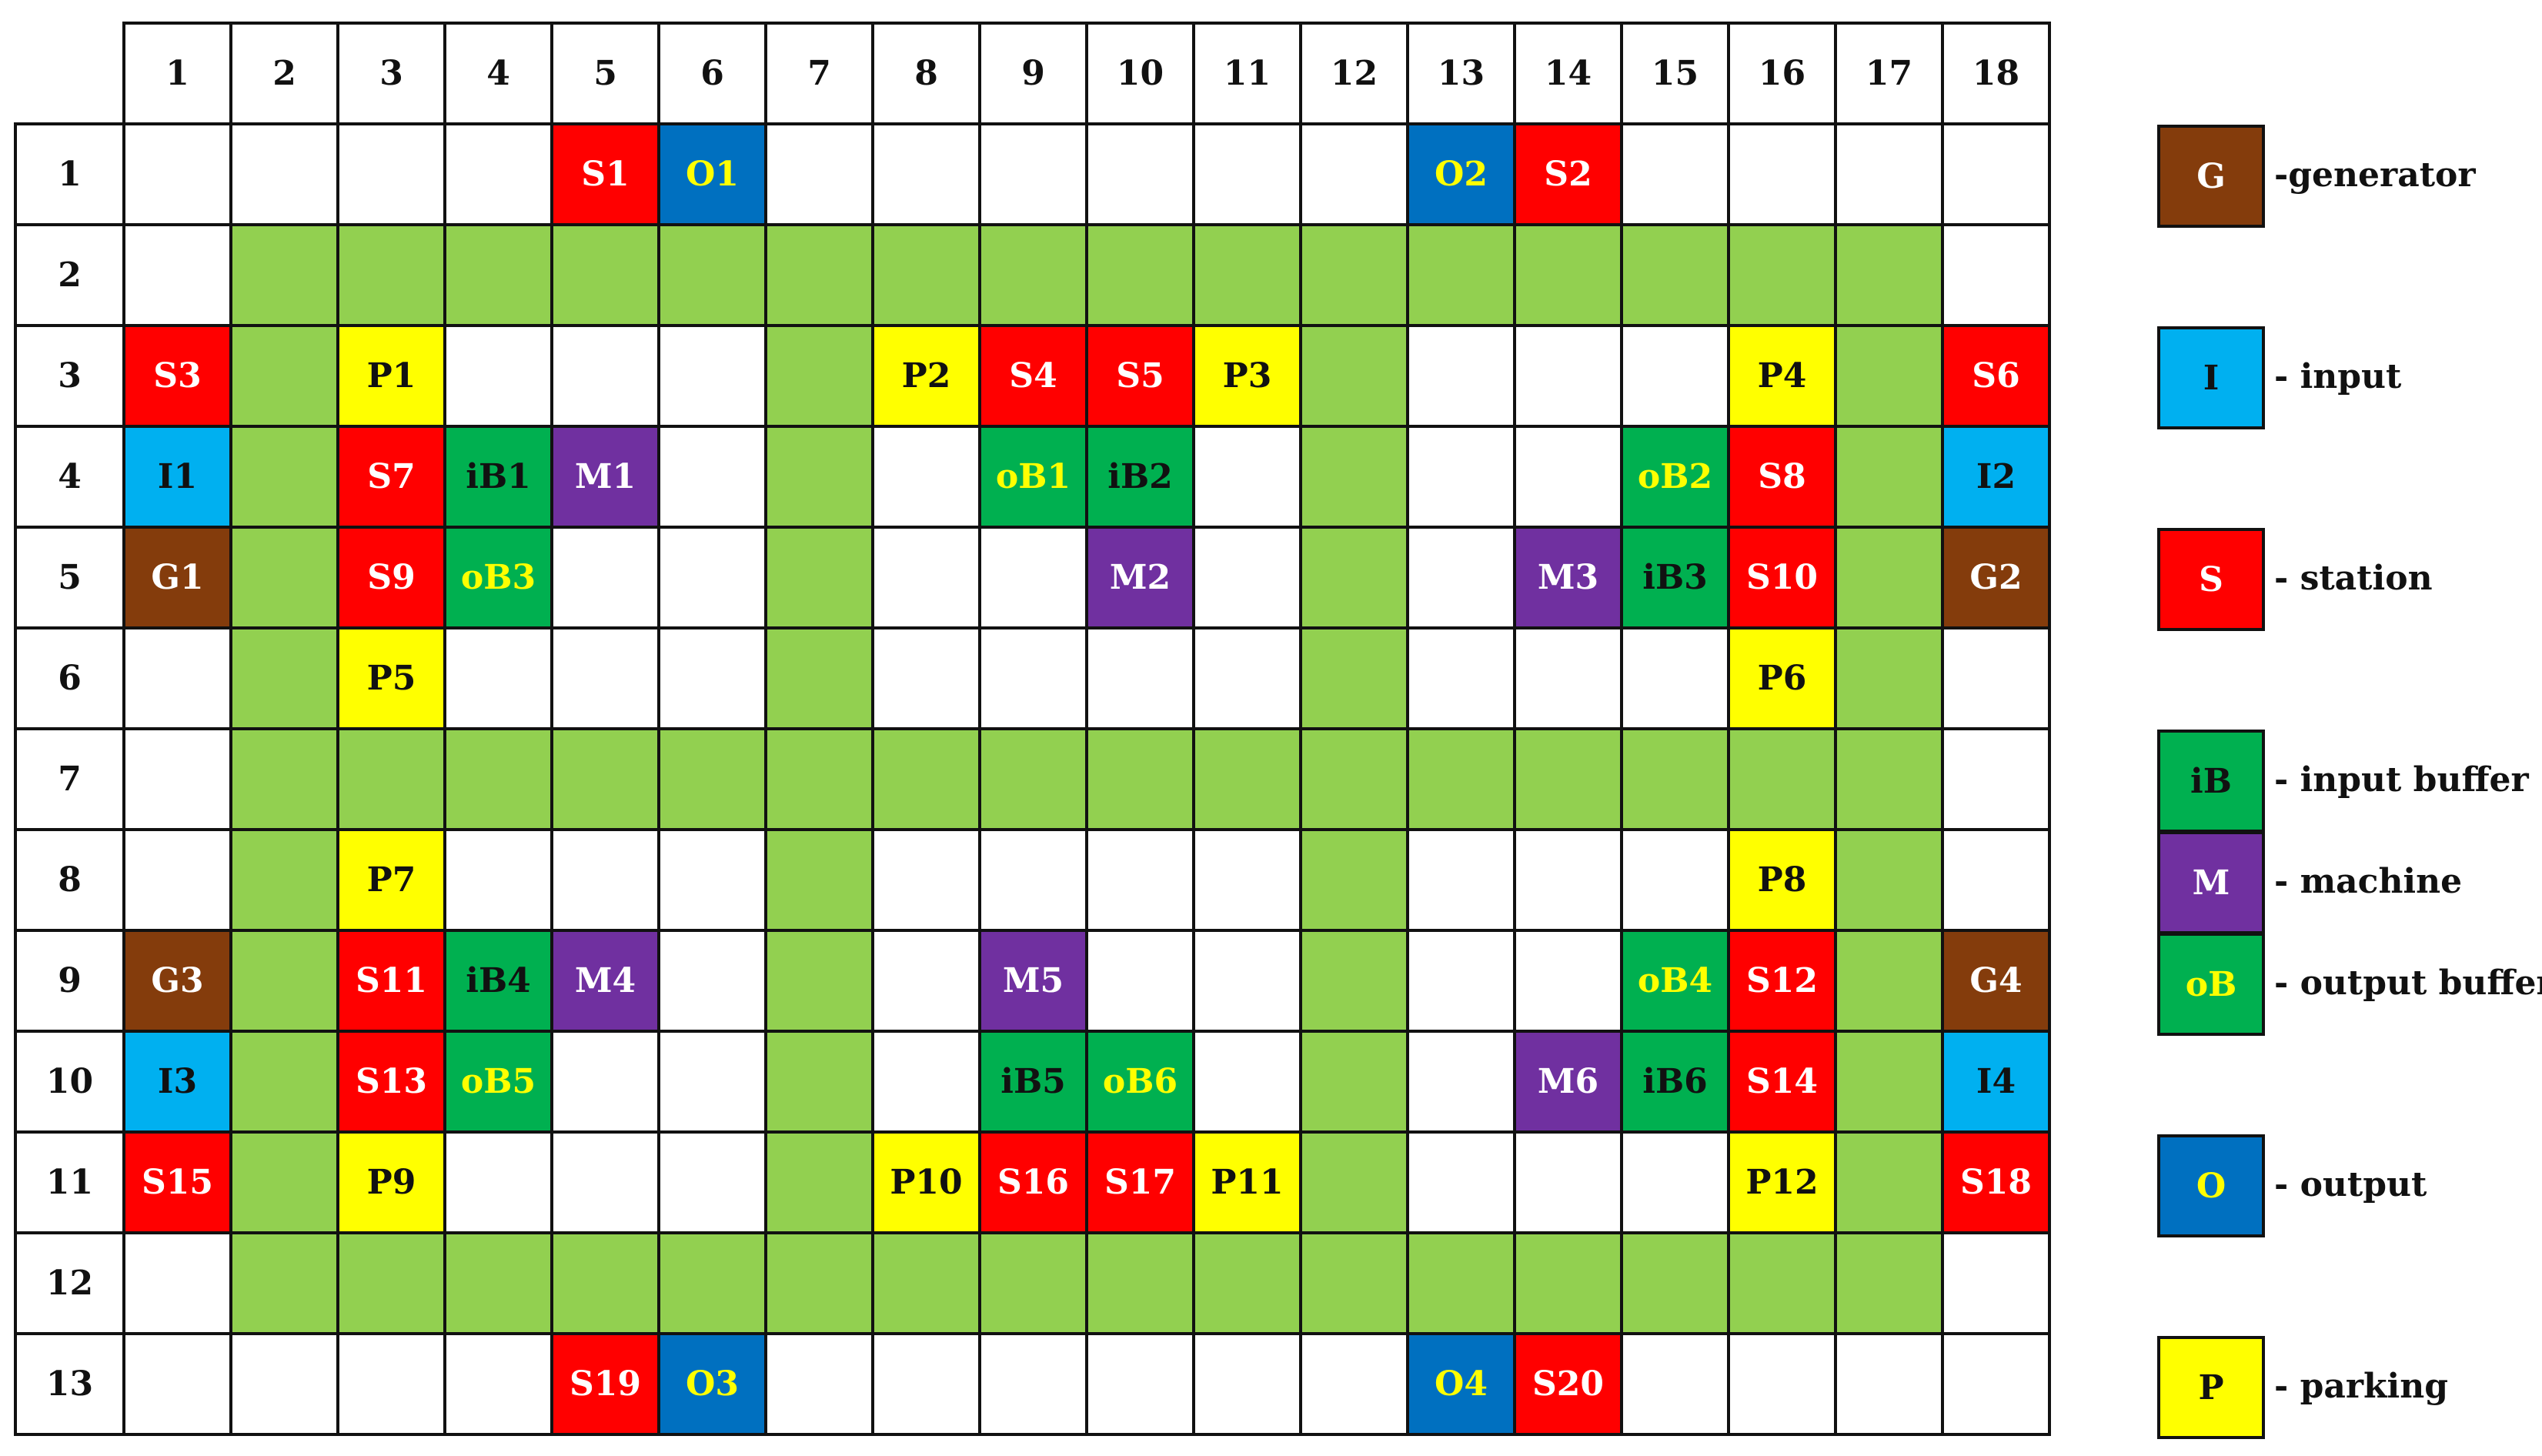 The image size is (2542, 1456). What do you see at coordinates (177, 981) in the screenshot?
I see `grid-cell-generator: G3` at bounding box center [177, 981].